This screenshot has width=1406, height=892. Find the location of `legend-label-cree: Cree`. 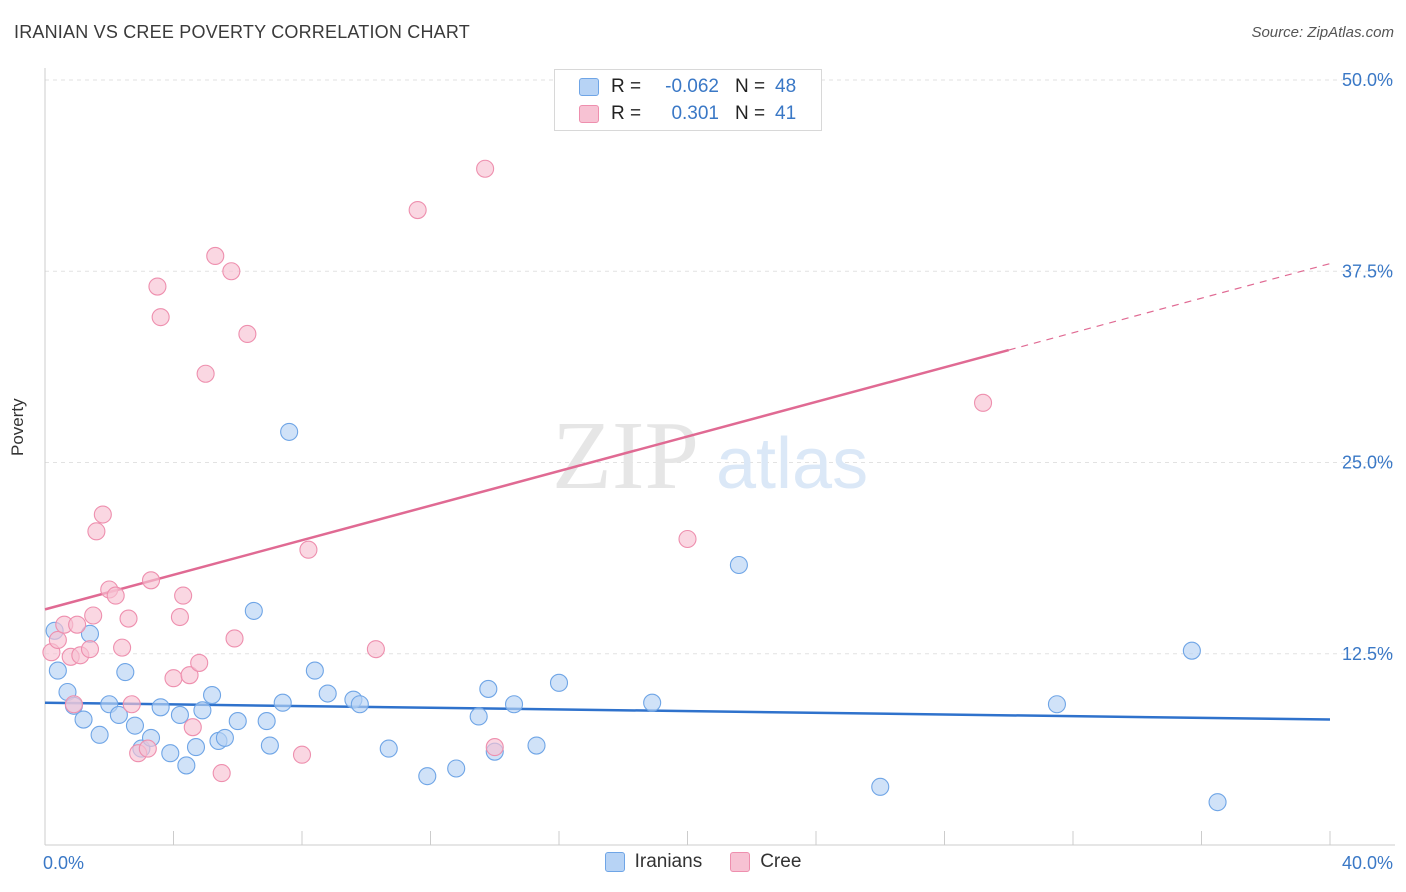

legend-label-cree: Cree is located at coordinates (781, 861).